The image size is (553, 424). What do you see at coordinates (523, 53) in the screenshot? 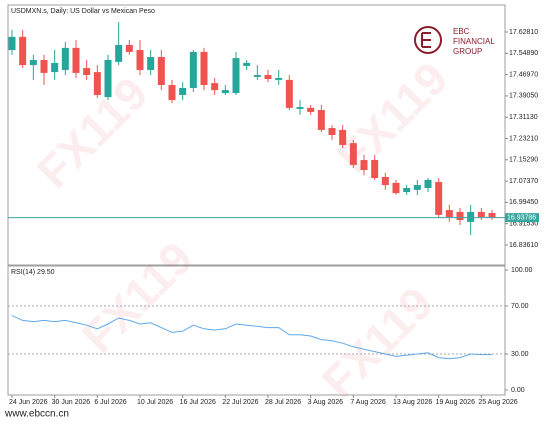
I see `y-tick-label: 17.54890` at bounding box center [523, 53].